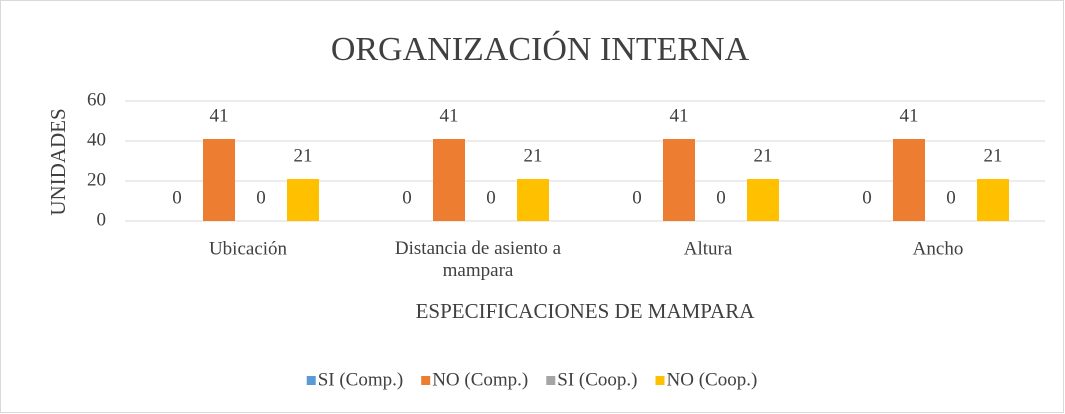  I want to click on legend-label: NO (Comp.), so click(480, 379).